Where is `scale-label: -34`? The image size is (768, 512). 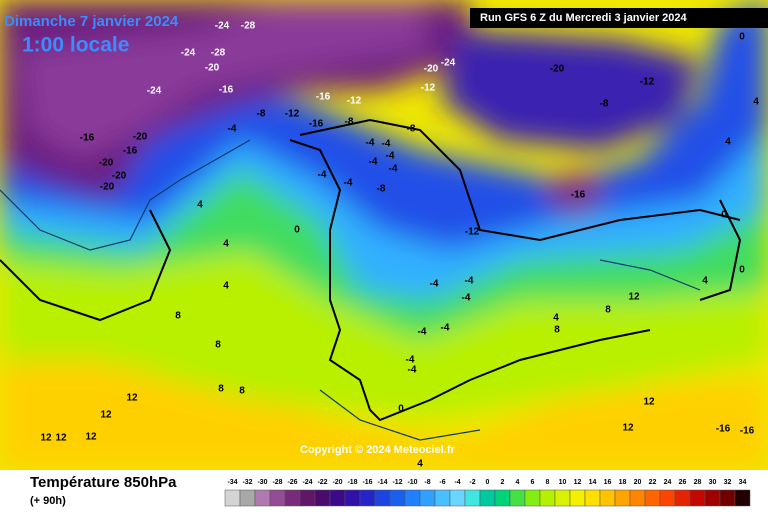
scale-label: -34 is located at coordinates (232, 482).